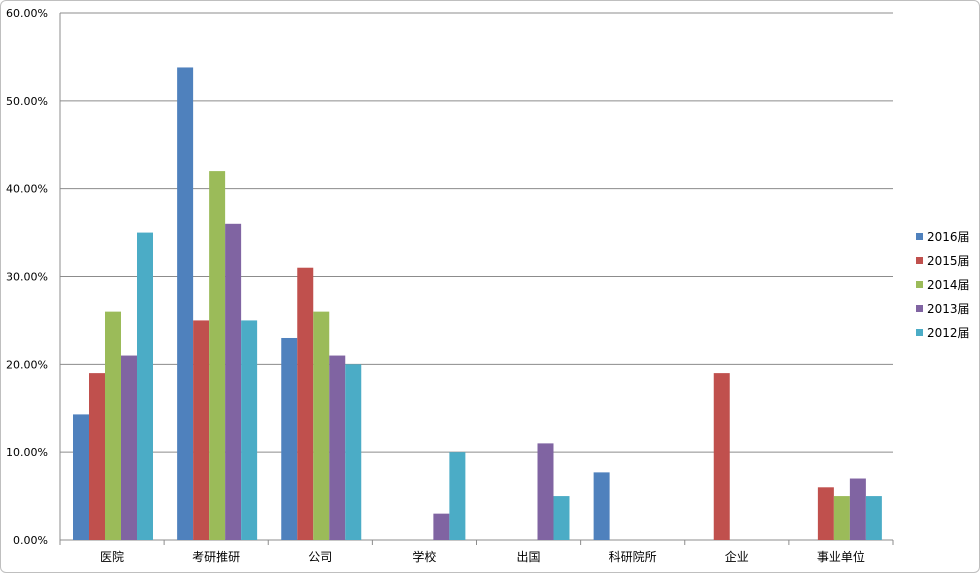 Image resolution: width=980 pixels, height=576 pixels. I want to click on x-tick-label: 公司, so click(320, 557).